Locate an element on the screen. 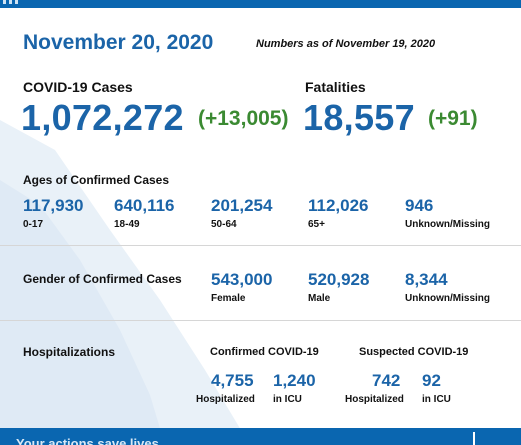 The height and width of the screenshot is (445, 521). bottom-banner: Your actions save lives is located at coordinates (260, 436).